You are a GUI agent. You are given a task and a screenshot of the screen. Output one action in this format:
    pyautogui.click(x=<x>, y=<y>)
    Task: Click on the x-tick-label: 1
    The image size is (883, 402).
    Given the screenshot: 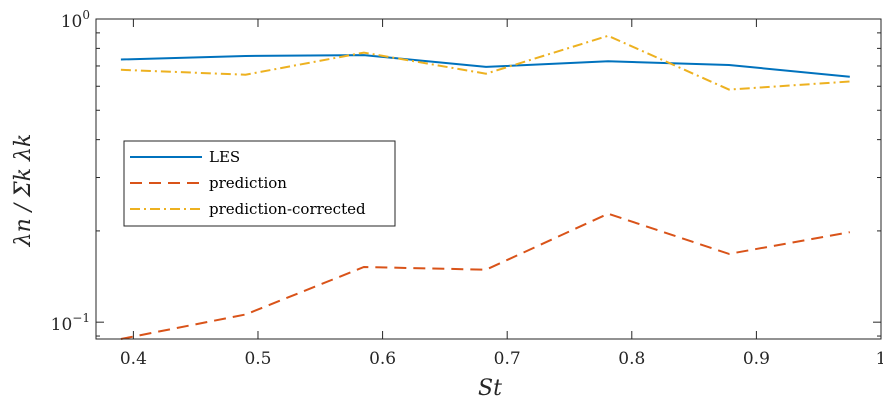 What is the action you would take?
    pyautogui.click(x=879, y=359)
    